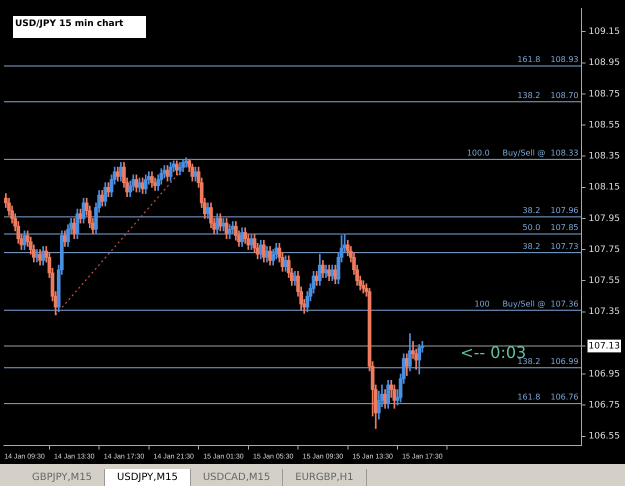 The height and width of the screenshot is (486, 625). Describe the element at coordinates (548, 361) in the screenshot. I see `ref-line-label: 138.2 106.99` at that location.